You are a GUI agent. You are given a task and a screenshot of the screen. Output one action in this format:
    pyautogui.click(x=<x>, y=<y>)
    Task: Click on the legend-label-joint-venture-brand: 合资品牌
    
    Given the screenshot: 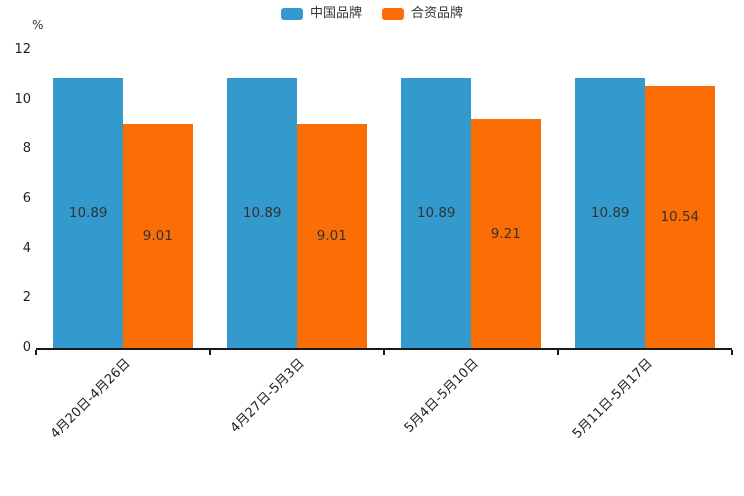 What is the action you would take?
    pyautogui.click(x=437, y=13)
    